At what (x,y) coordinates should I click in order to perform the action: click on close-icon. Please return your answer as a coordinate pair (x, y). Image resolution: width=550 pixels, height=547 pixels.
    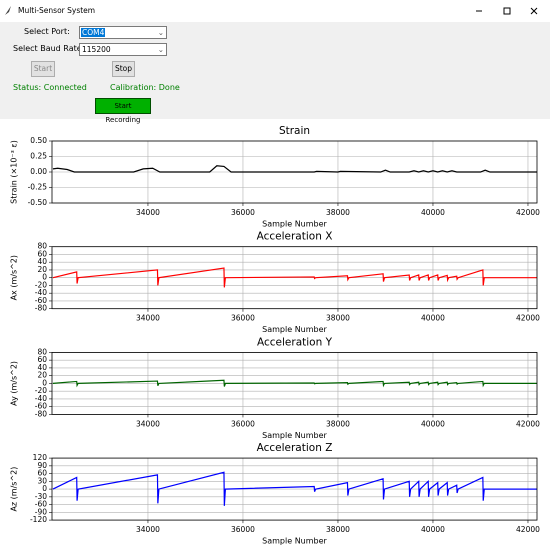
    Looking at the image, I should click on (534, 11).